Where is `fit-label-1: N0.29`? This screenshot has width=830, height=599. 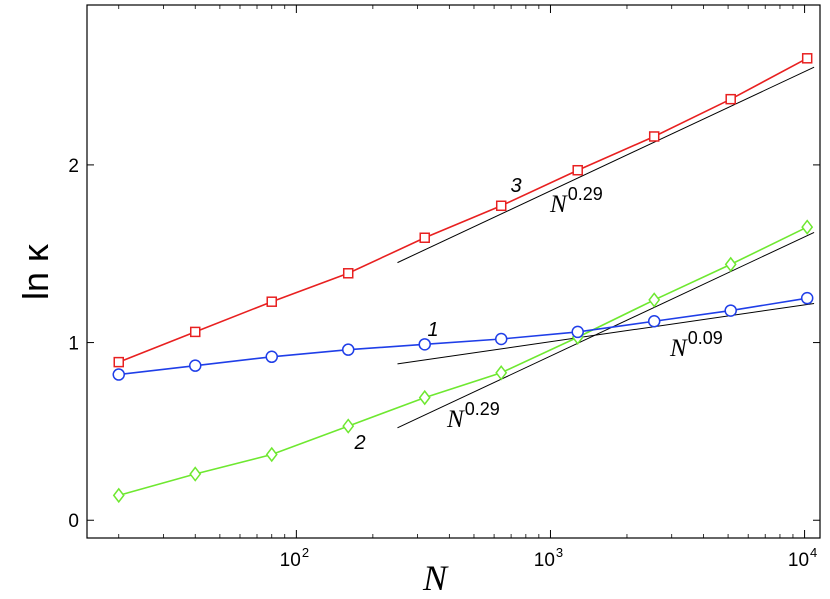
fit-label-1: N0.29 is located at coordinates (576, 201).